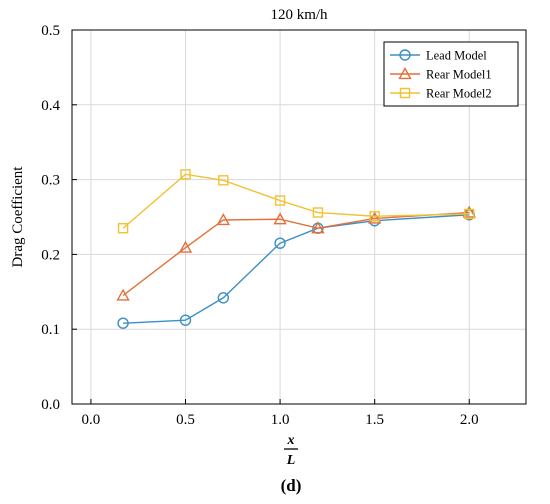 Image resolution: width=550 pixels, height=504 pixels. What do you see at coordinates (469, 420) in the screenshot?
I see `x-tick-label: 2.0` at bounding box center [469, 420].